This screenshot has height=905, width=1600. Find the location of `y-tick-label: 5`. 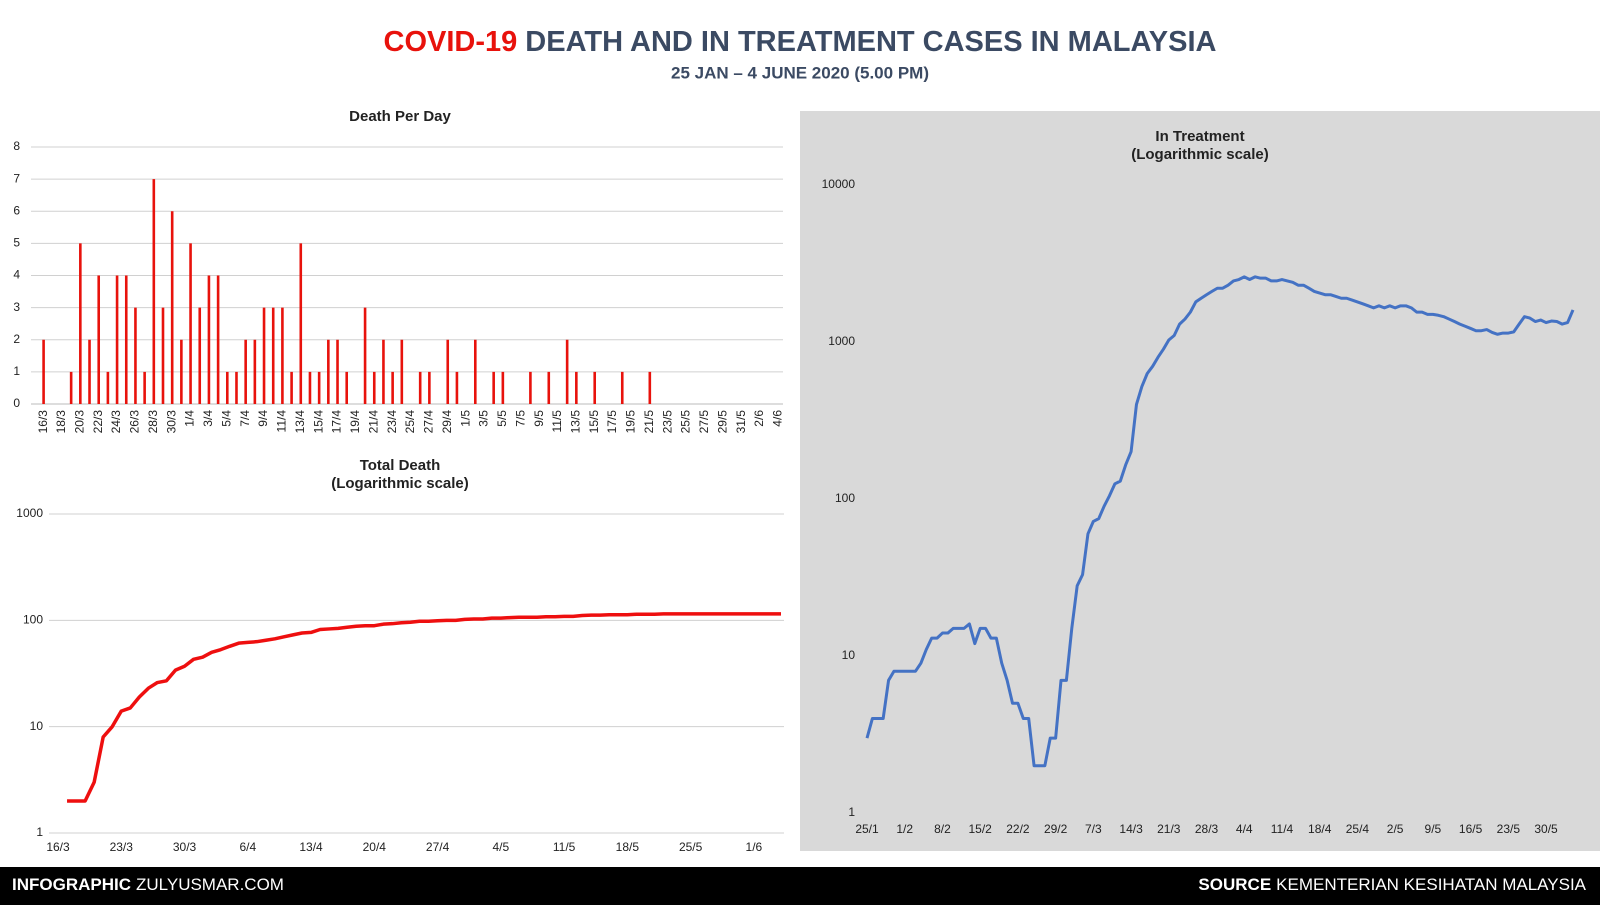

y-tick-label: 5 is located at coordinates (16, 243).